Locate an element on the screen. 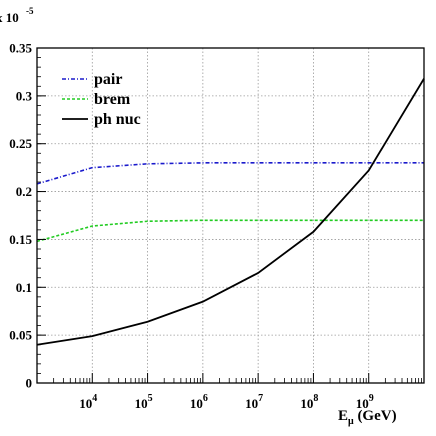 The height and width of the screenshot is (436, 436). x-tick-exponent: 5 is located at coordinates (150, 398).